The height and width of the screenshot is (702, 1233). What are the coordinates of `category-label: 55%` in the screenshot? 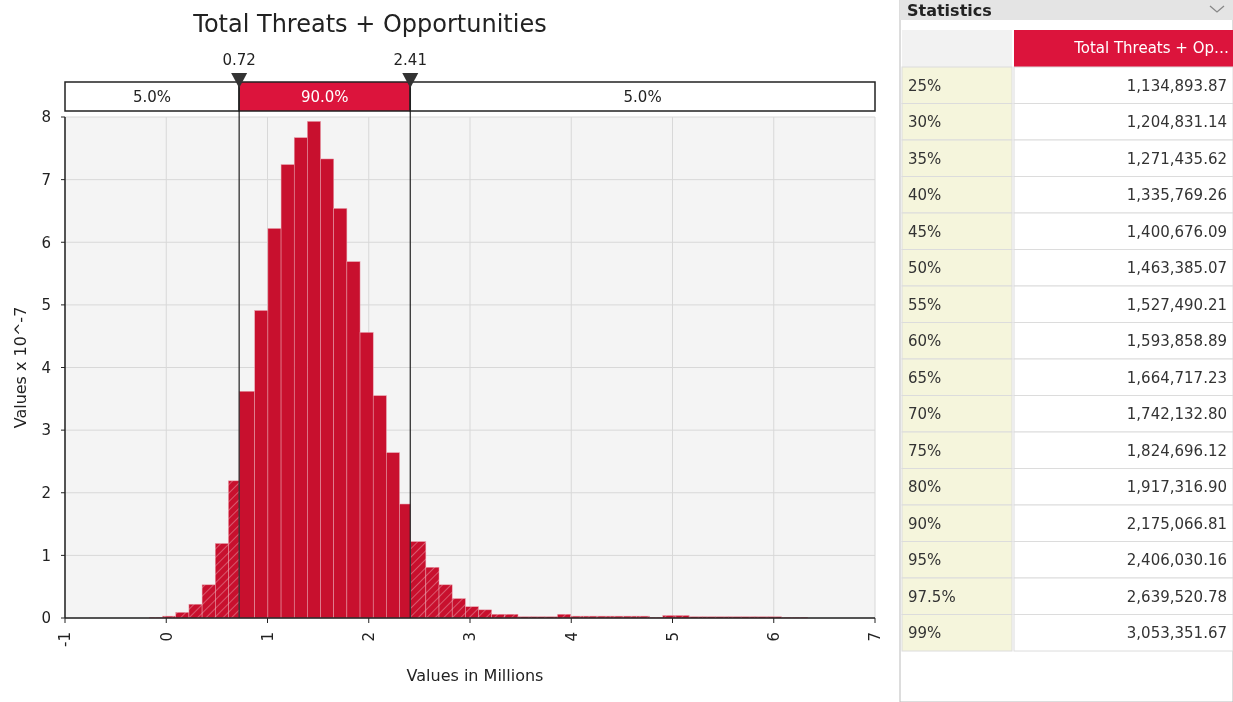 It's located at (925, 304).